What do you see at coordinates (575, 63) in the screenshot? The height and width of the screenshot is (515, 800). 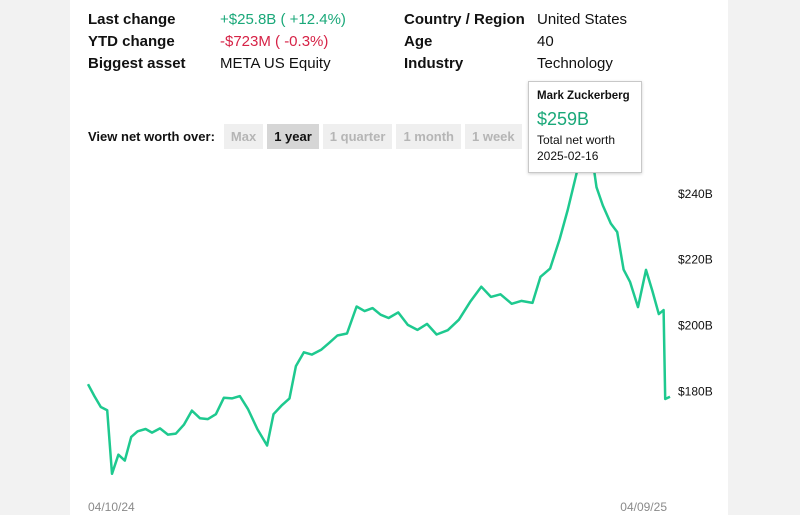 I see `industry-value: Technology` at bounding box center [575, 63].